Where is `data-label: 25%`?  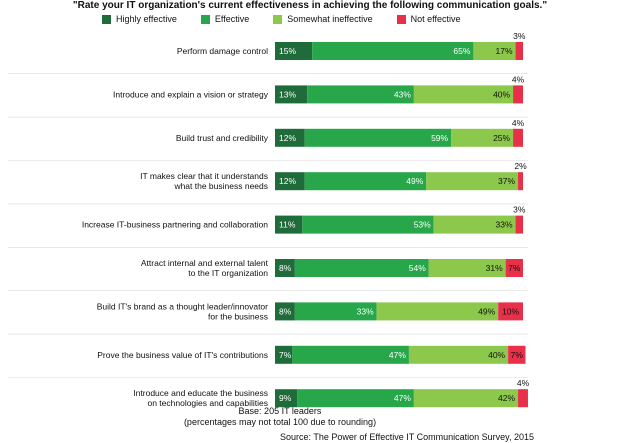
data-label: 25% is located at coordinates (501, 138).